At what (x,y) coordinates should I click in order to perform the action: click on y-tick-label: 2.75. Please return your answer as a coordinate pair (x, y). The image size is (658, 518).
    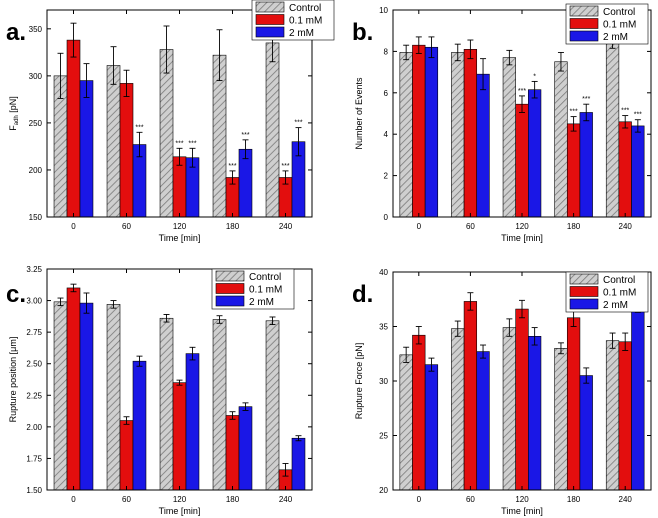
    Looking at the image, I should click on (34, 332).